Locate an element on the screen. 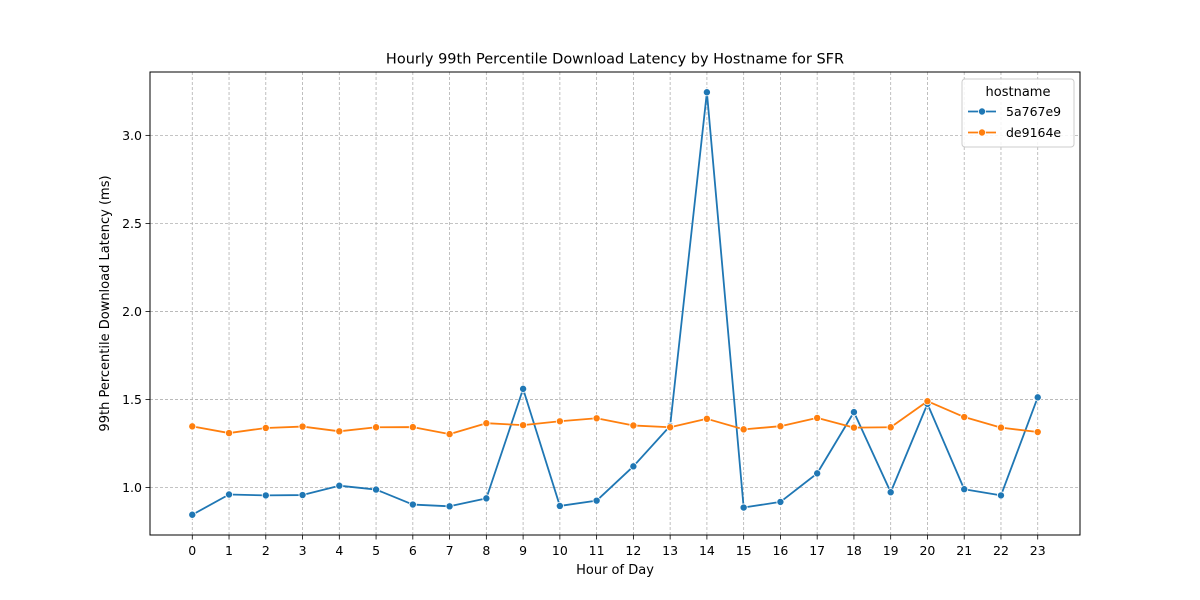 The image size is (1200, 600). legend-box is located at coordinates (1018, 113).